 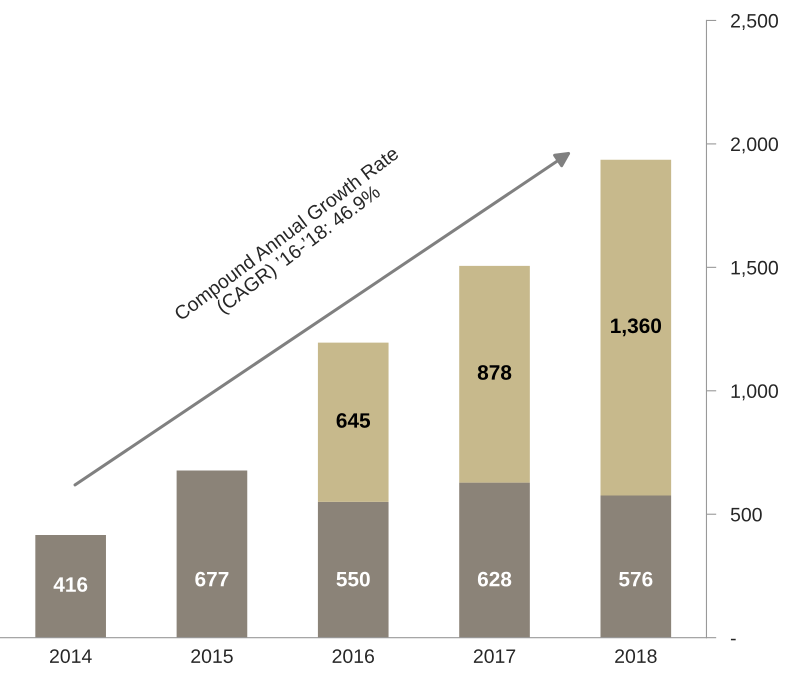 What do you see at coordinates (746, 515) in the screenshot?
I see `y-tick-label: 500` at bounding box center [746, 515].